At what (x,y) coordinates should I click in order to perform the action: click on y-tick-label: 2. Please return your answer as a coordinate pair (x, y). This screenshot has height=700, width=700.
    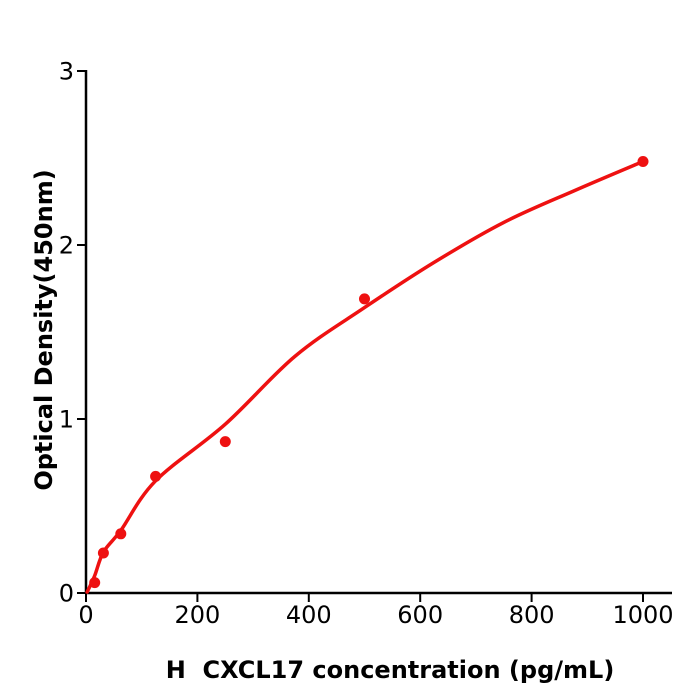
    Looking at the image, I should click on (66, 246).